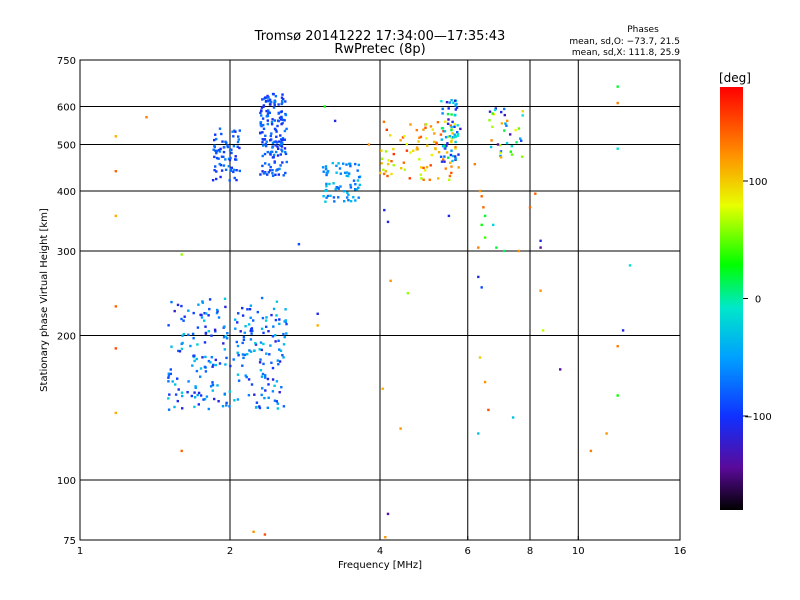 Image resolution: width=800 pixels, height=600 pixels. Describe the element at coordinates (80, 551) in the screenshot. I see `x-tick-label: 1` at that location.